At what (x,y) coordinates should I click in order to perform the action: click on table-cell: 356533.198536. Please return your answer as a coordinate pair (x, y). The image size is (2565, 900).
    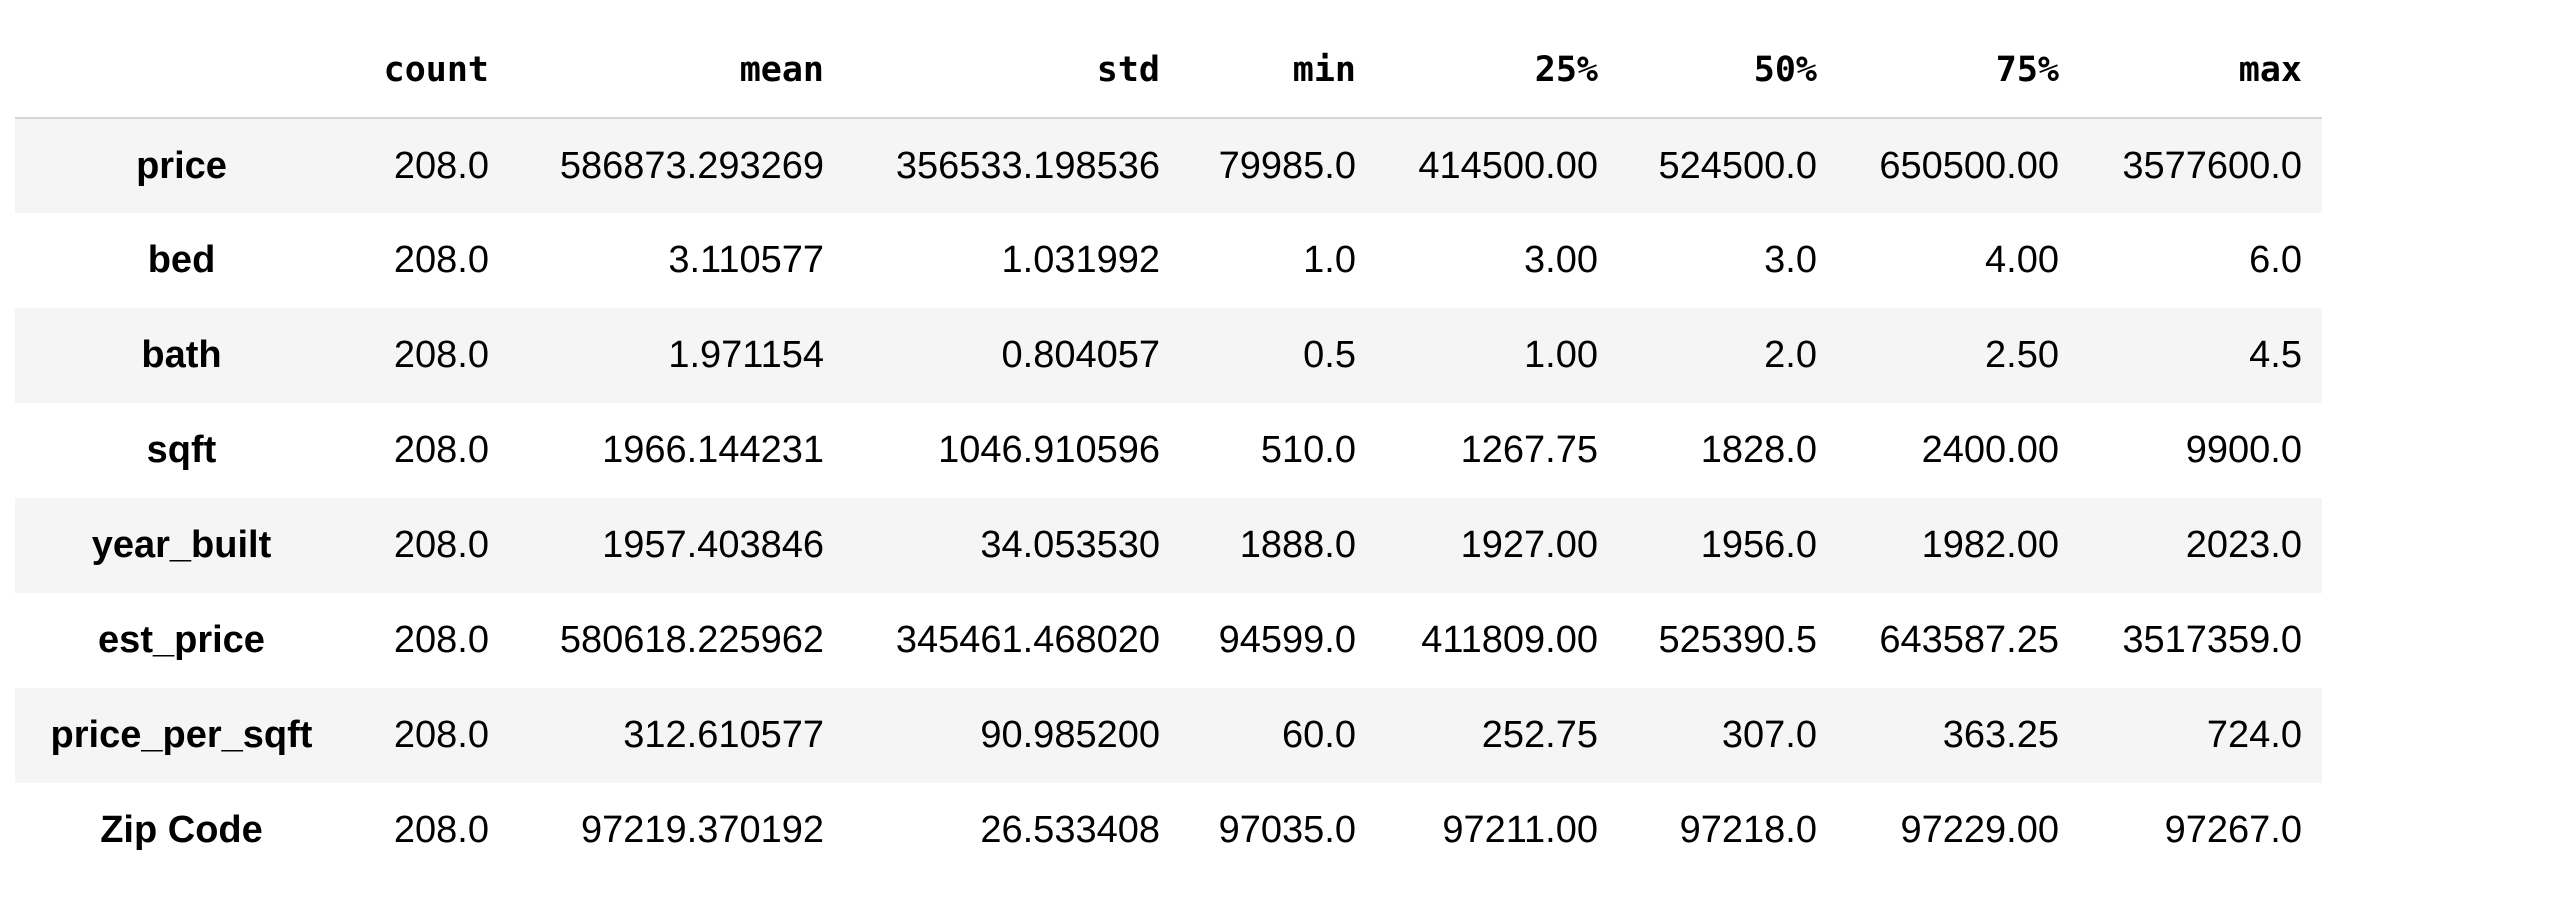
    Looking at the image, I should click on (1027, 165).